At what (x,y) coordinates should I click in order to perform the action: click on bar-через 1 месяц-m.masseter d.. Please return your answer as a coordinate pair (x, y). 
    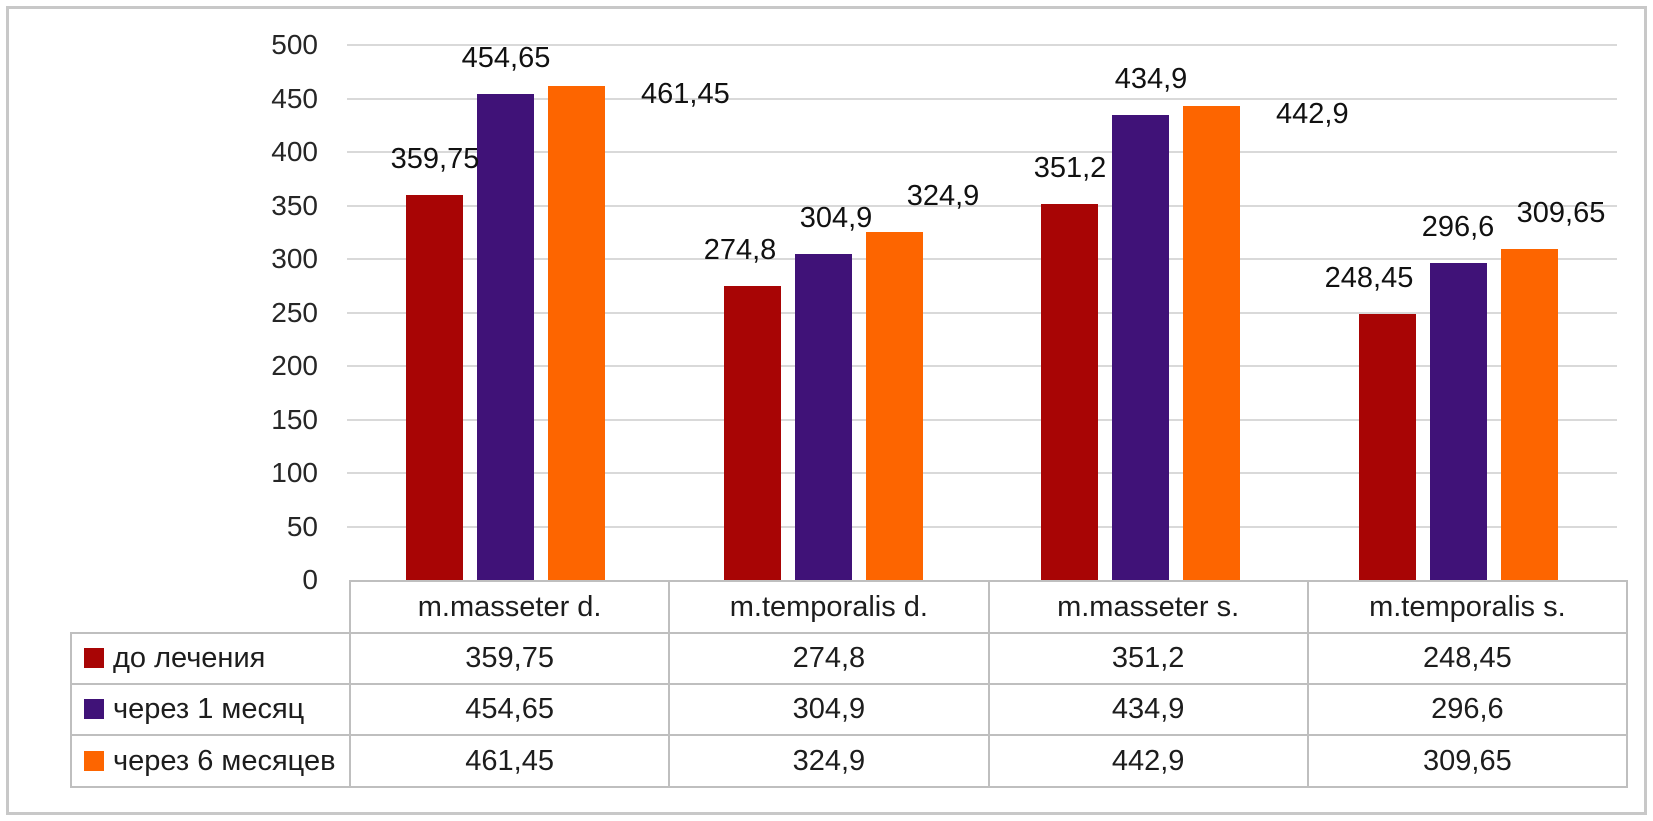
    Looking at the image, I should click on (505, 337).